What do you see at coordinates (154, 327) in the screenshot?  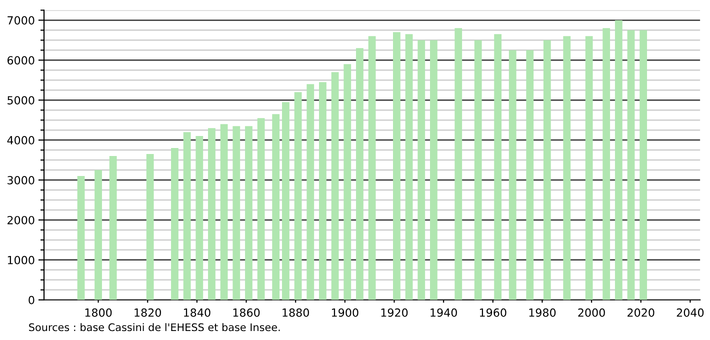 I see `source-note: Sources : base Cassini de l'EHESS et base Insee.` at bounding box center [154, 327].